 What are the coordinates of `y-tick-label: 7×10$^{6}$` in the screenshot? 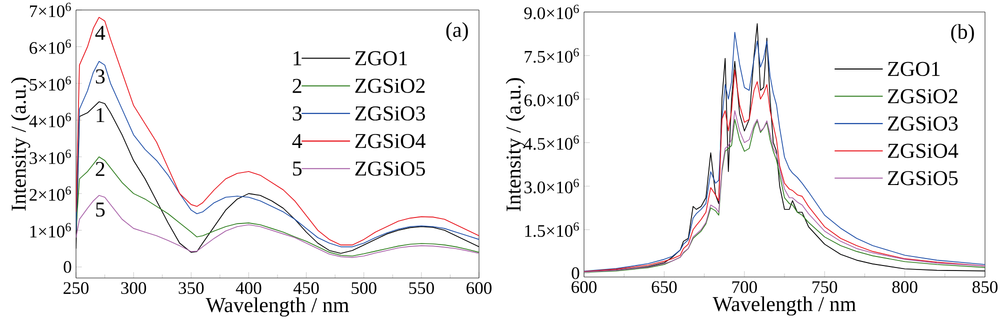 It's located at (50, 10).